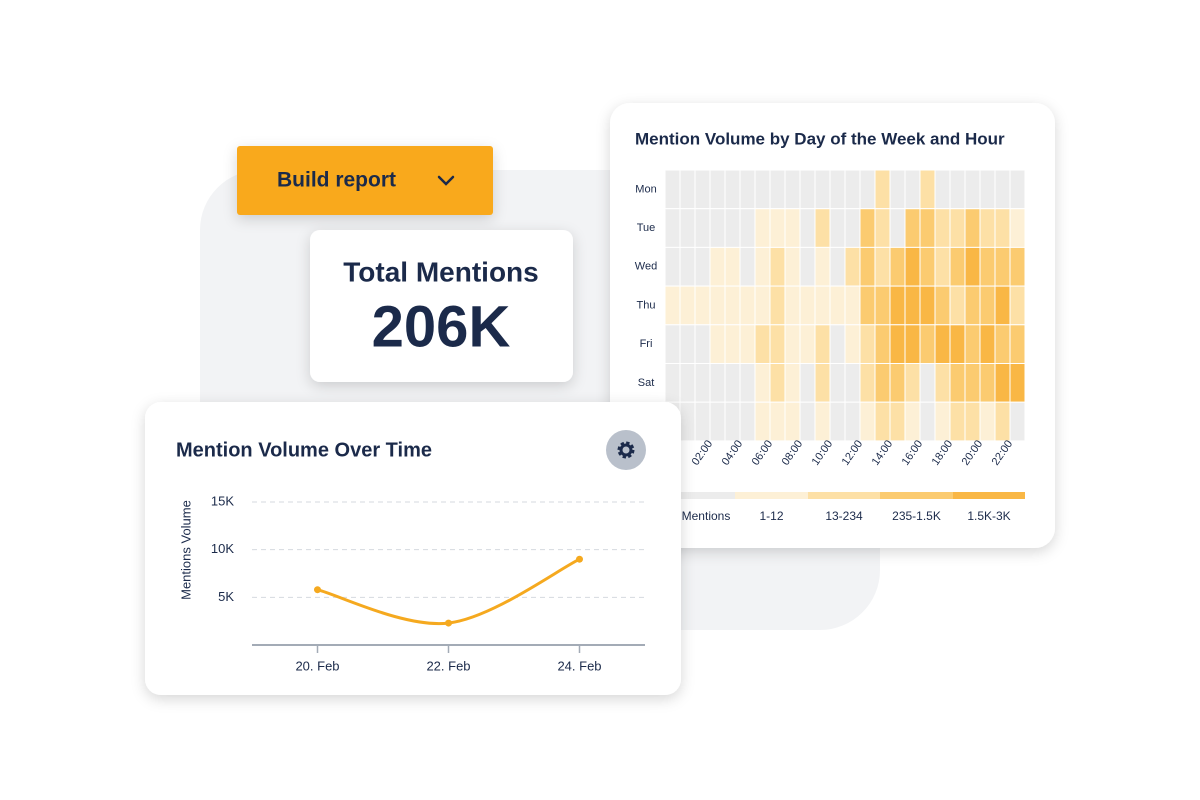  Describe the element at coordinates (646, 383) in the screenshot. I see `row-label: Sat` at that location.